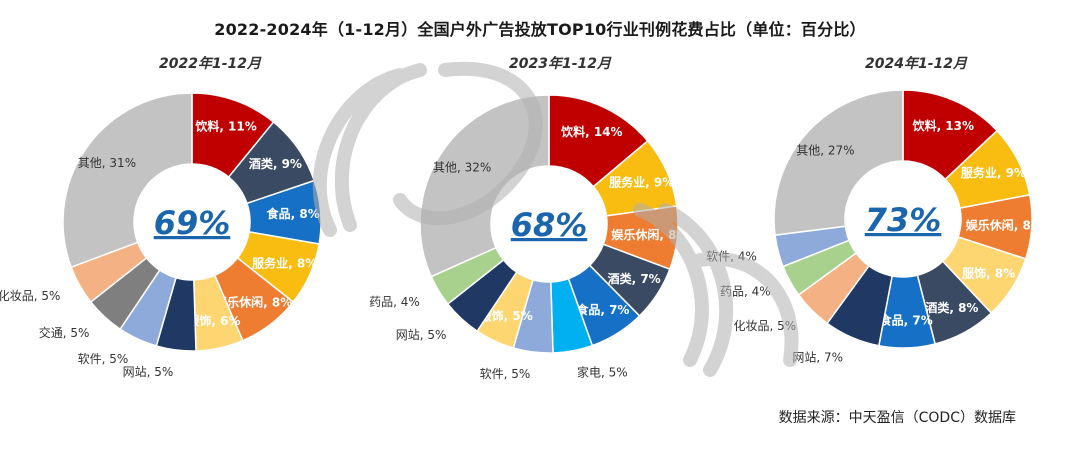 Image resolution: width=1080 pixels, height=452 pixels. What do you see at coordinates (560, 63) in the screenshot?
I see `chart-subtitle: 2023年1-12月` at bounding box center [560, 63].